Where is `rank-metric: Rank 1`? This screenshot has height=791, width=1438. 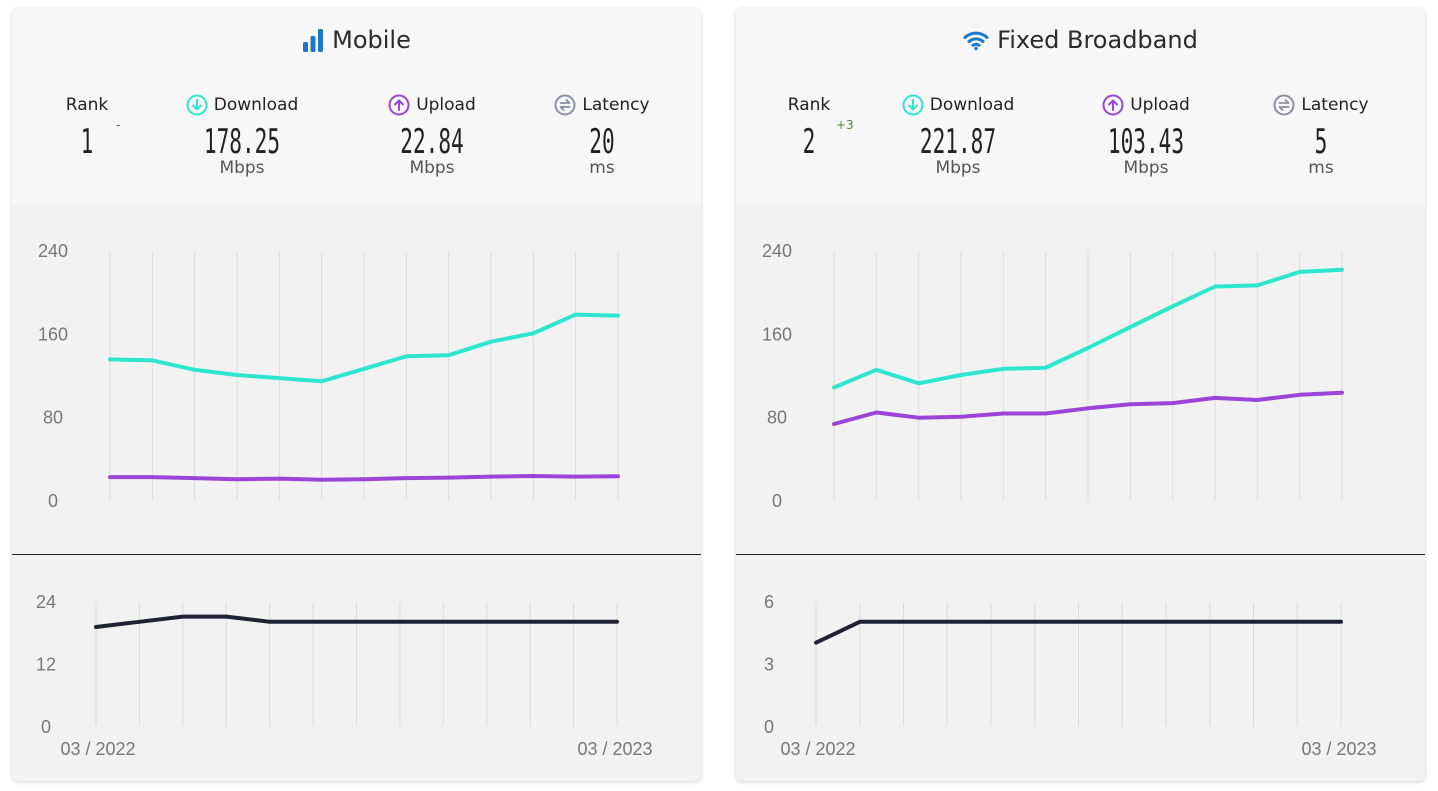
rank-metric: Rank 1 is located at coordinates (87, 127).